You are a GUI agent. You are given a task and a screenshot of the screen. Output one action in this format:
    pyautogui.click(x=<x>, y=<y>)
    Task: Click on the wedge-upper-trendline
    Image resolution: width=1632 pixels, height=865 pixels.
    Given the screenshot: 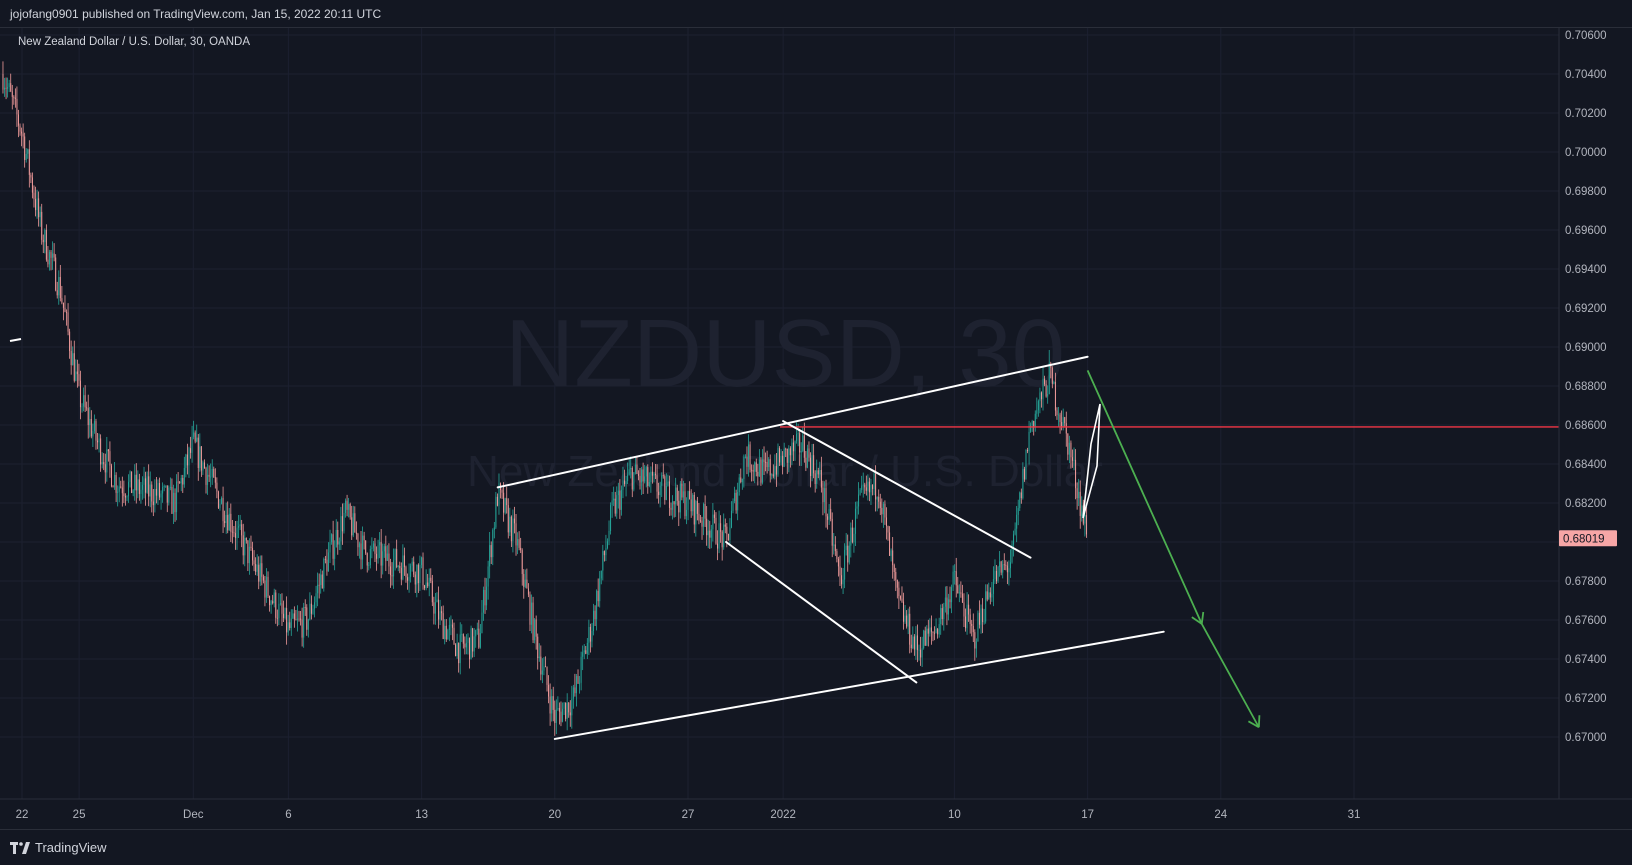 What is the action you would take?
    pyautogui.click(x=907, y=489)
    